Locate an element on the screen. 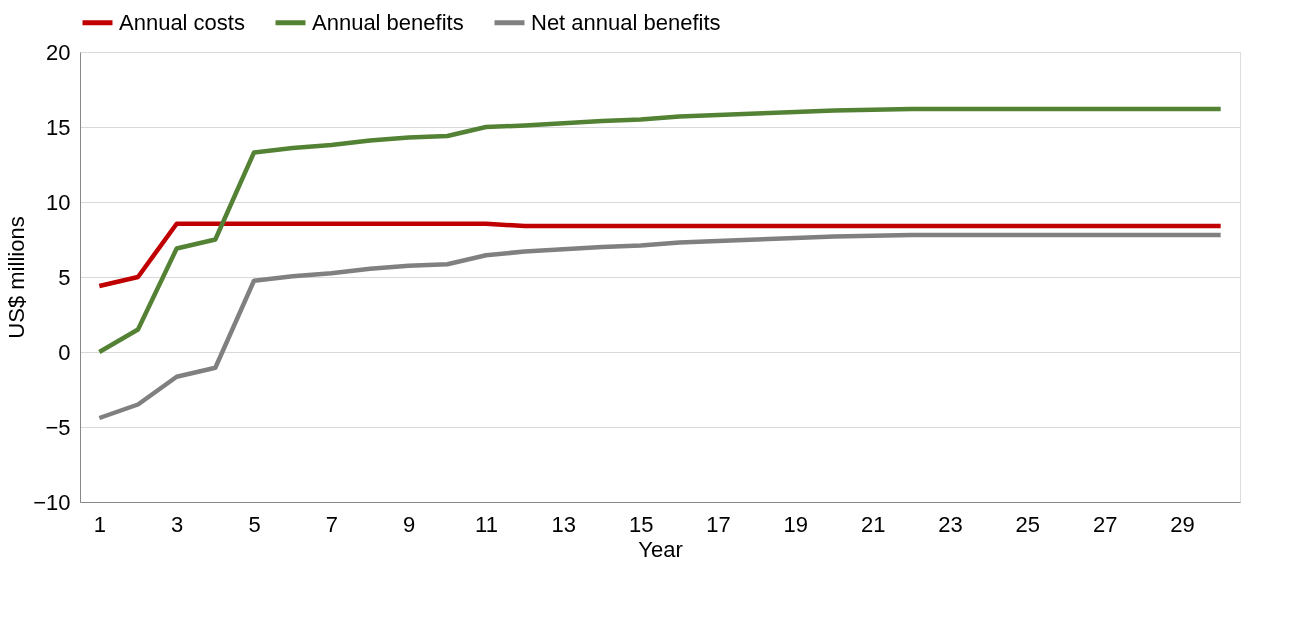  x-tick-label: 23 is located at coordinates (950, 524).